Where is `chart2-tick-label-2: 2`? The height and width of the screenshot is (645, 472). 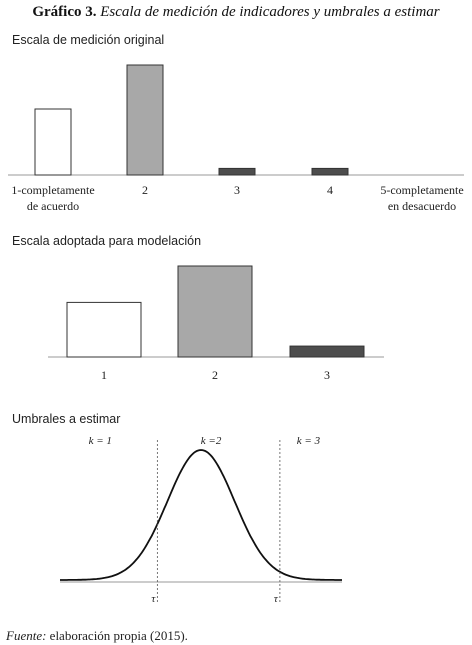 chart2-tick-label-2: 2 is located at coordinates (215, 375).